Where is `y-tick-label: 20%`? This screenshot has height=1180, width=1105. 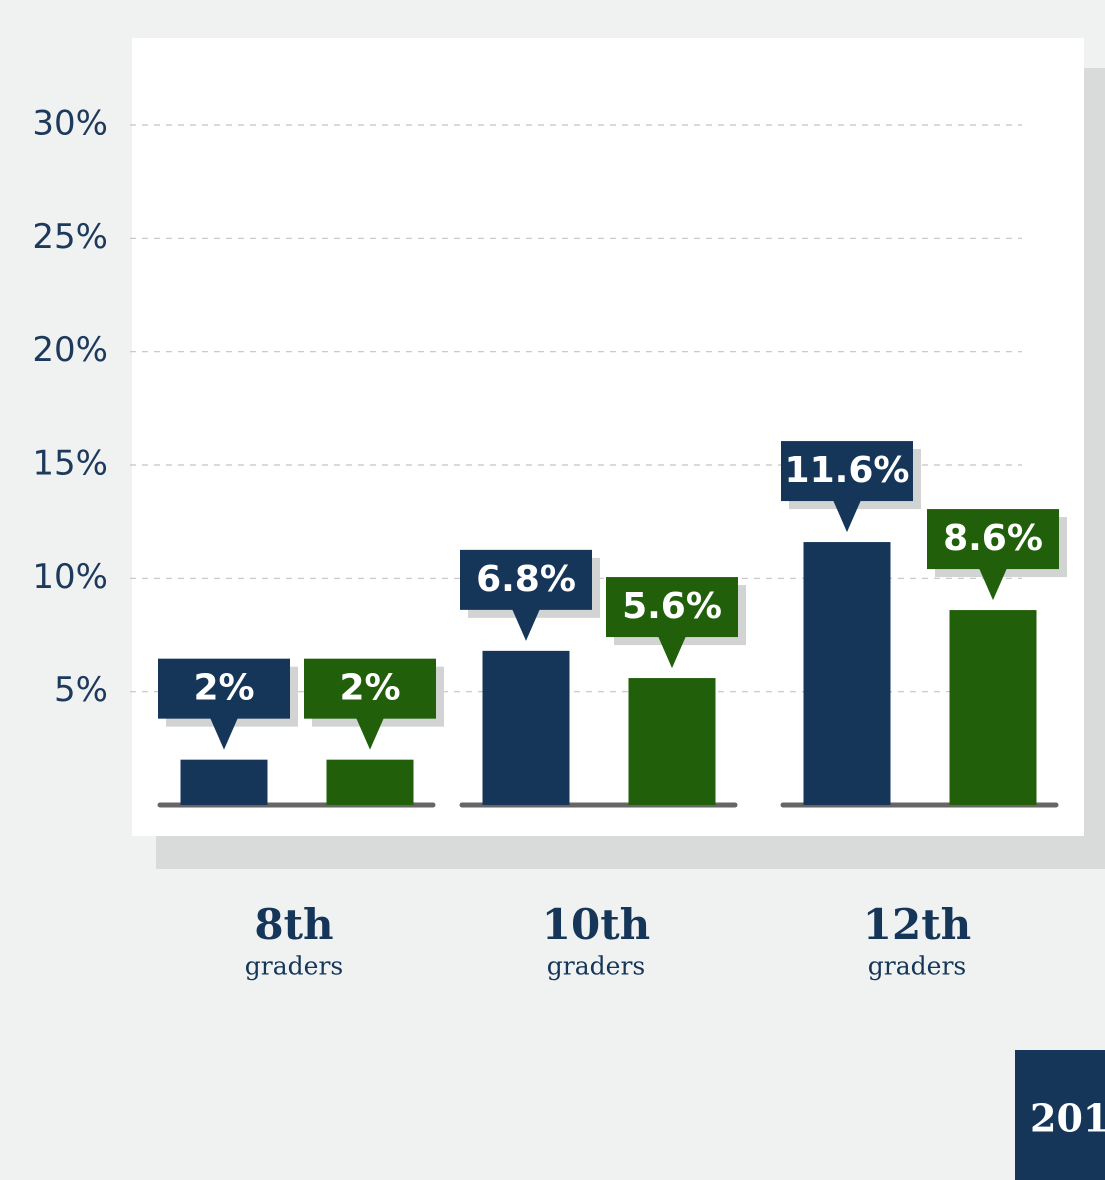
y-tick-label: 20% is located at coordinates (70, 350).